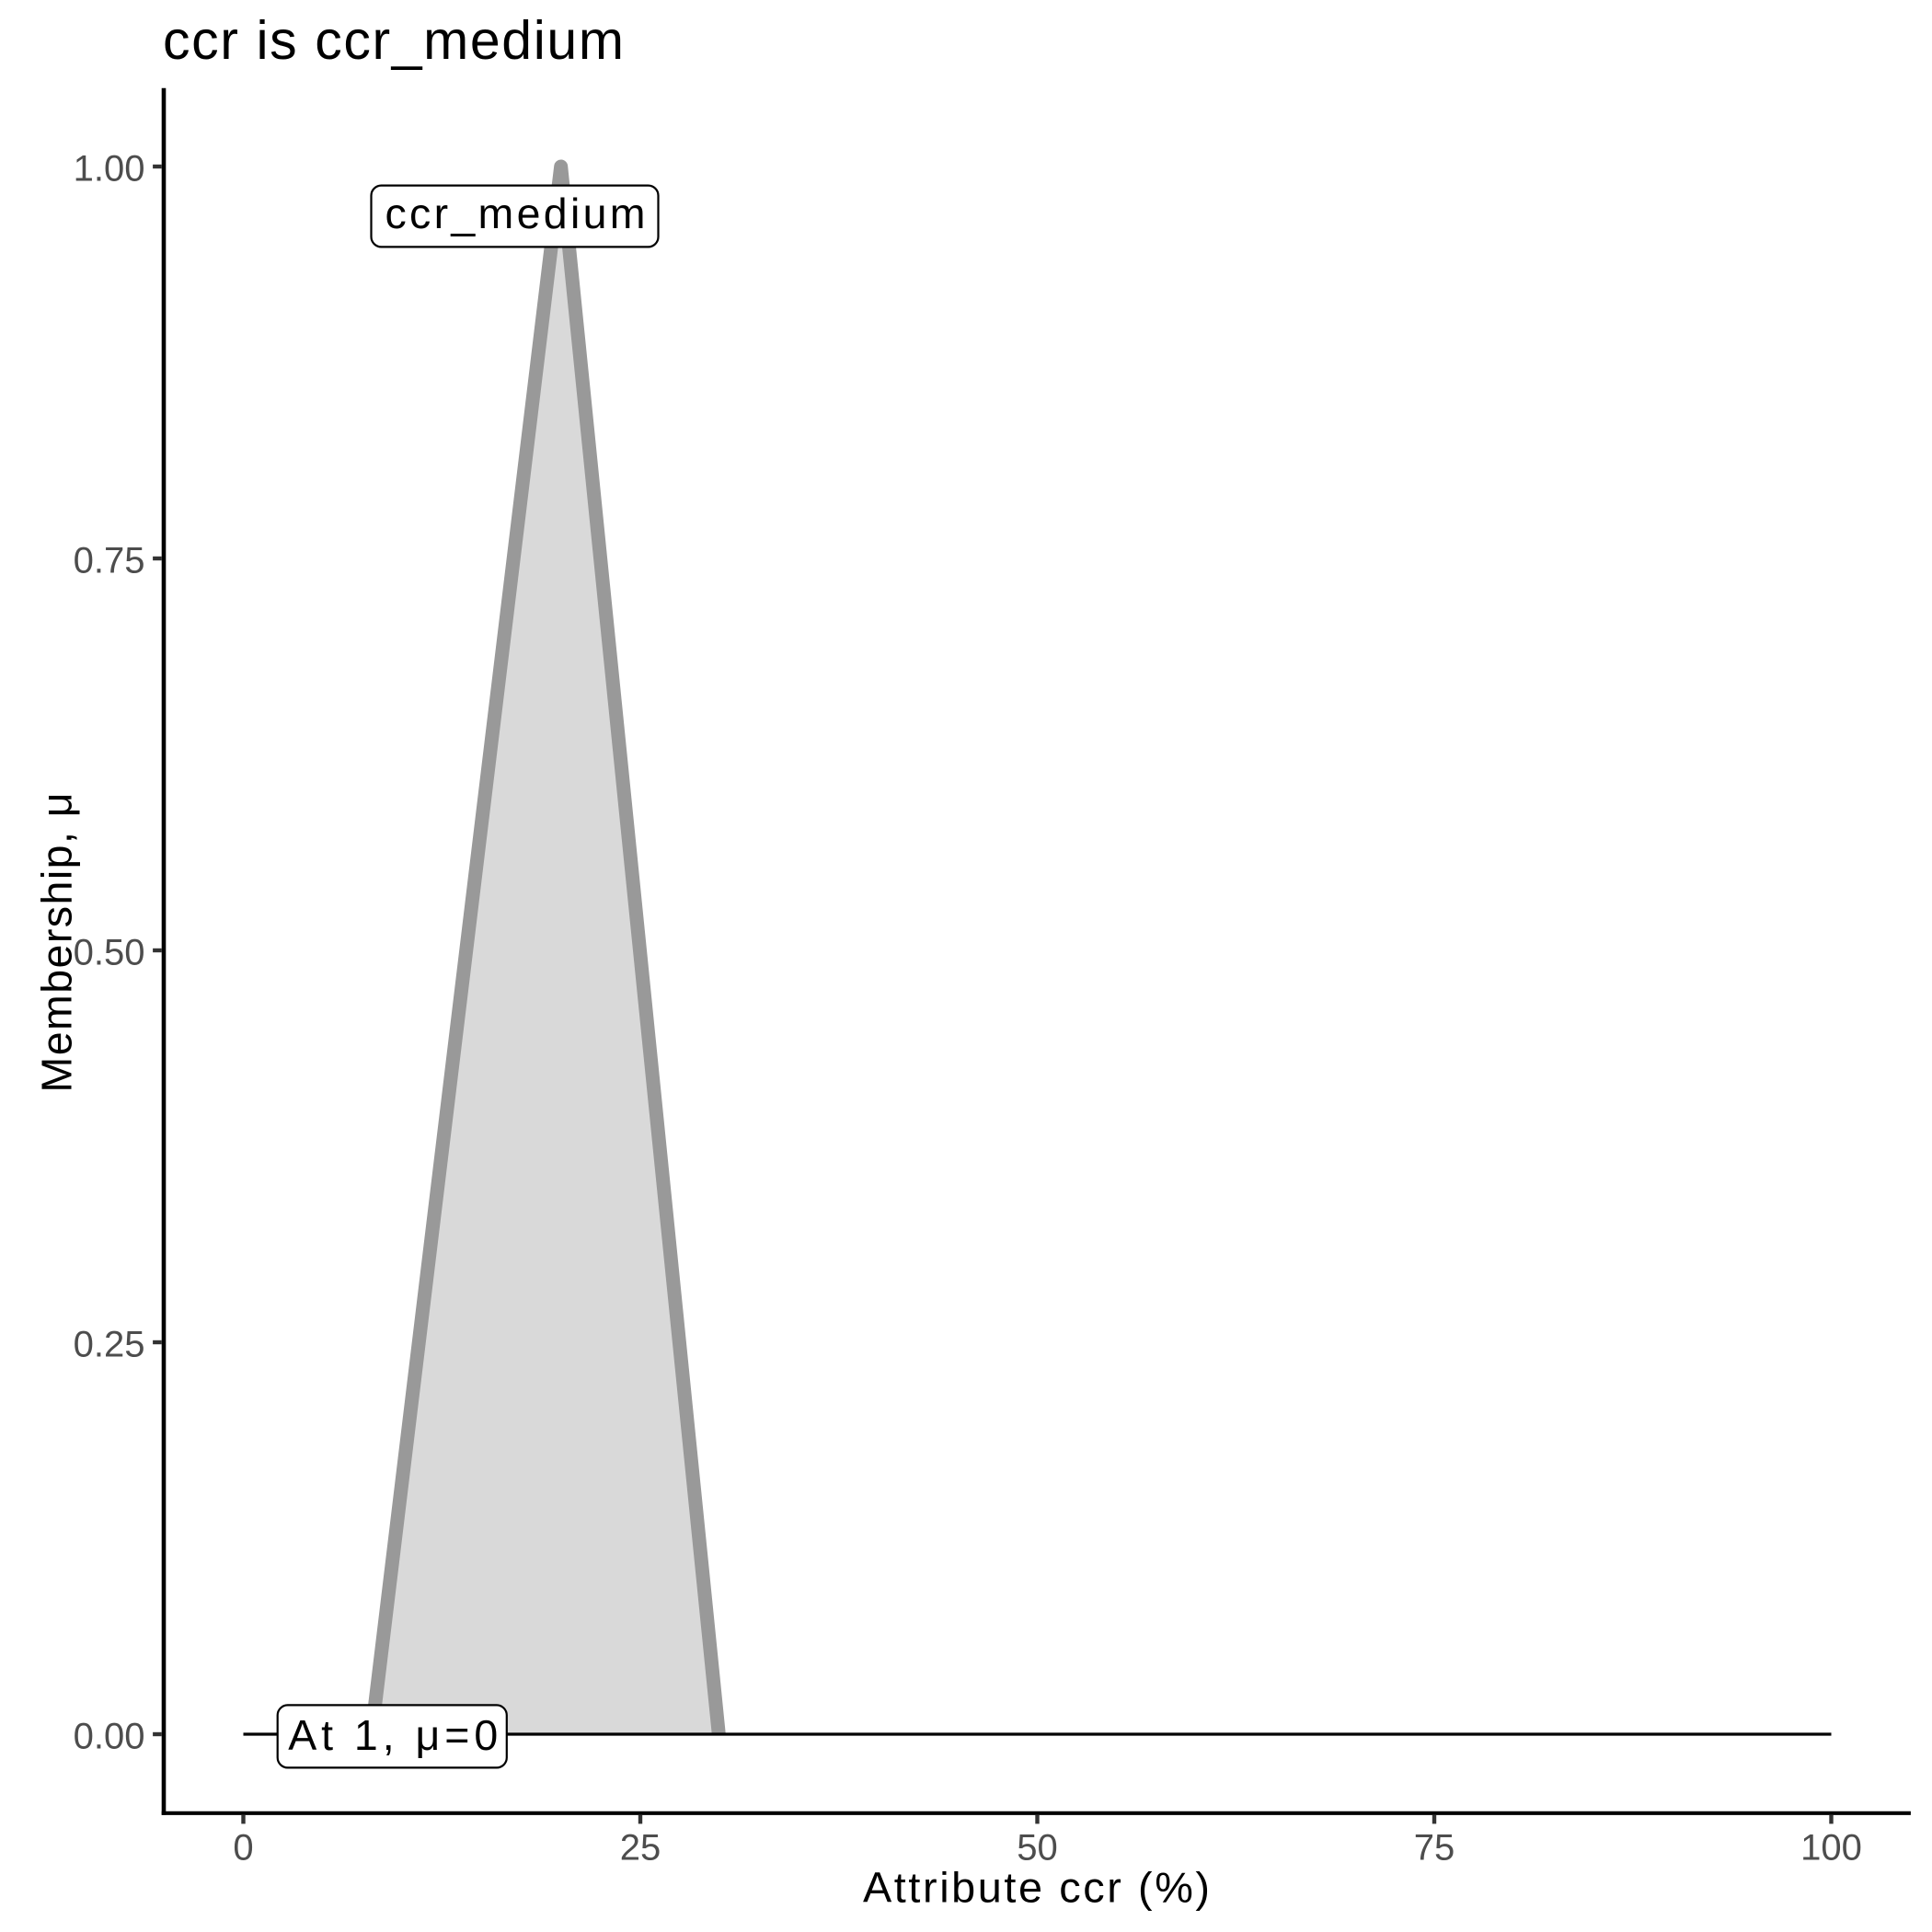 The image size is (1932, 1932). Describe the element at coordinates (393, 40) in the screenshot. I see `svg-text: ccr is ccr_medium` at that location.